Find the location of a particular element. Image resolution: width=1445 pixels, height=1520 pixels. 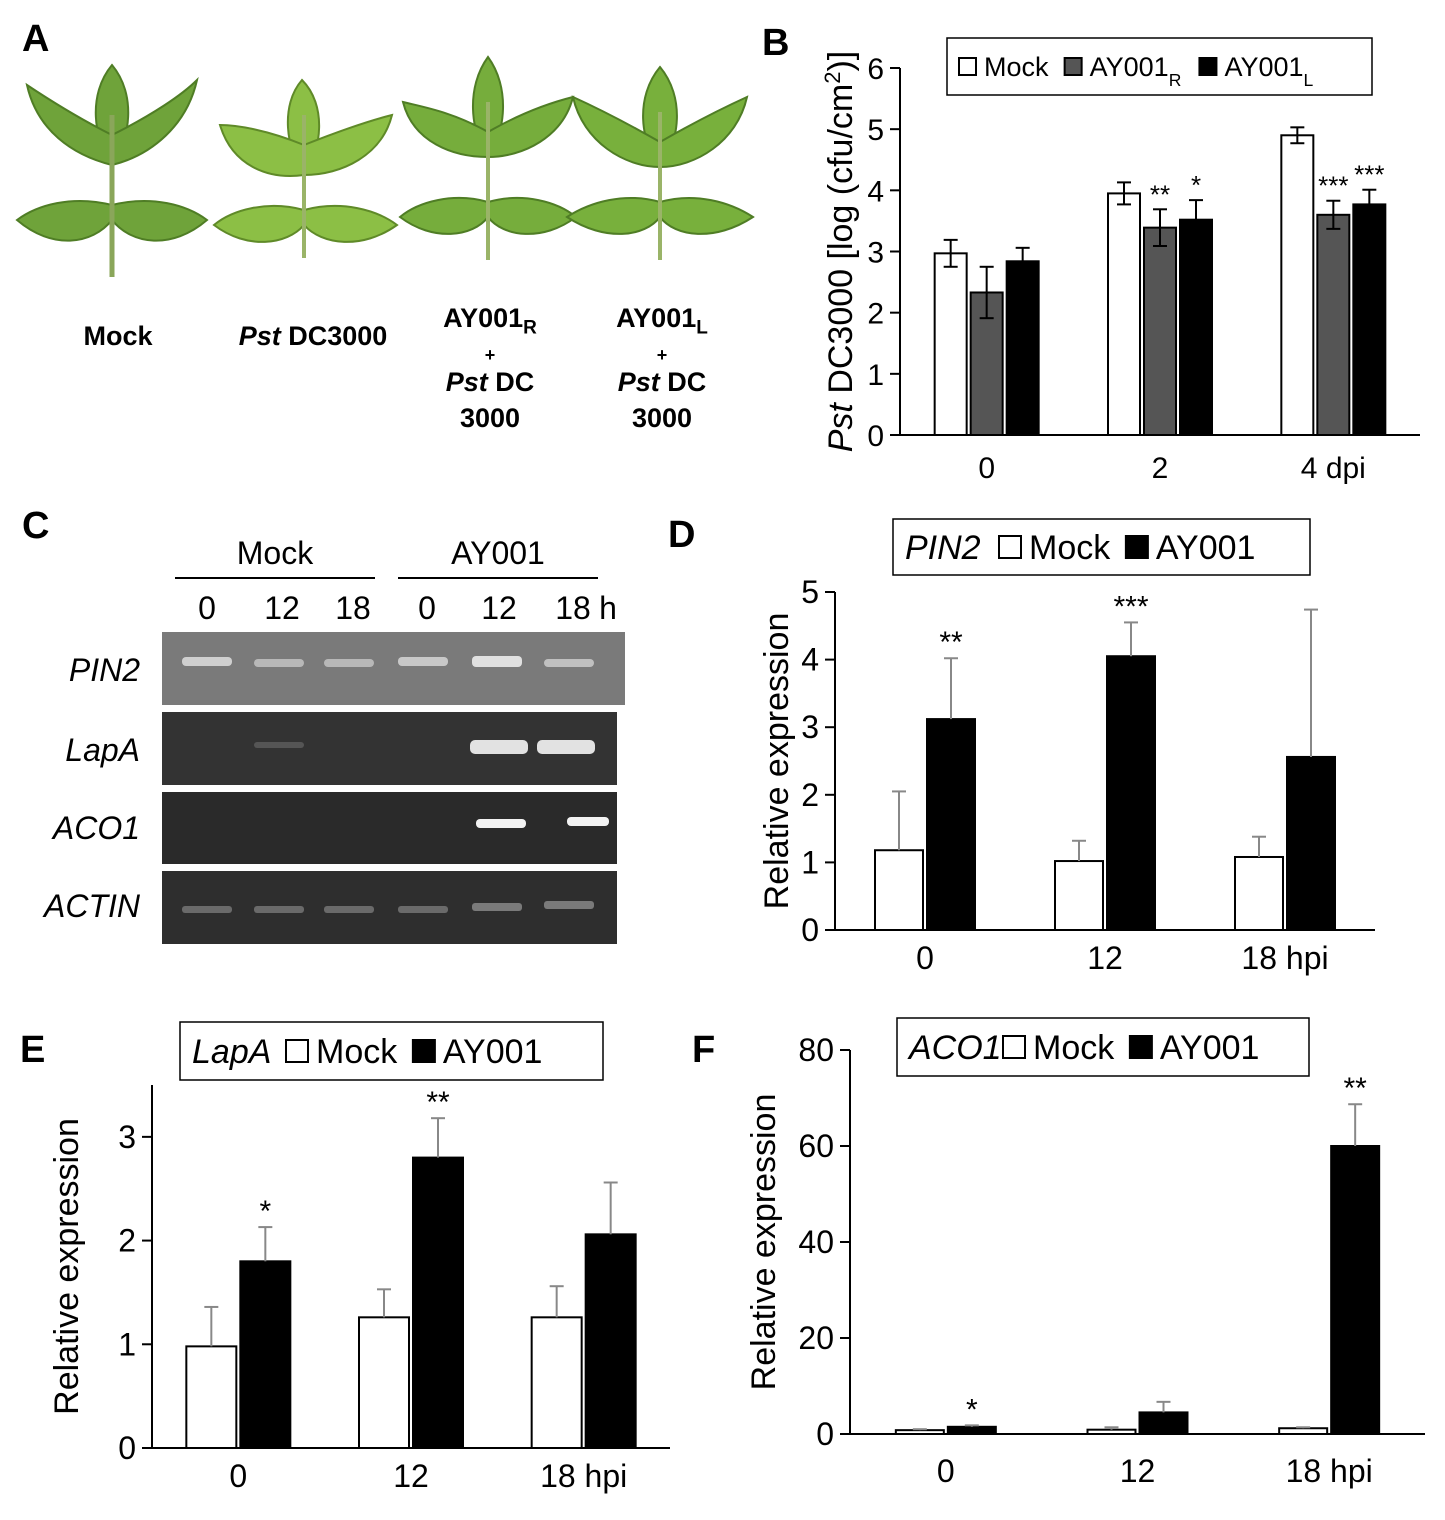

leaf-label-ay001r-pst: Pst is located at coordinates (466, 382).